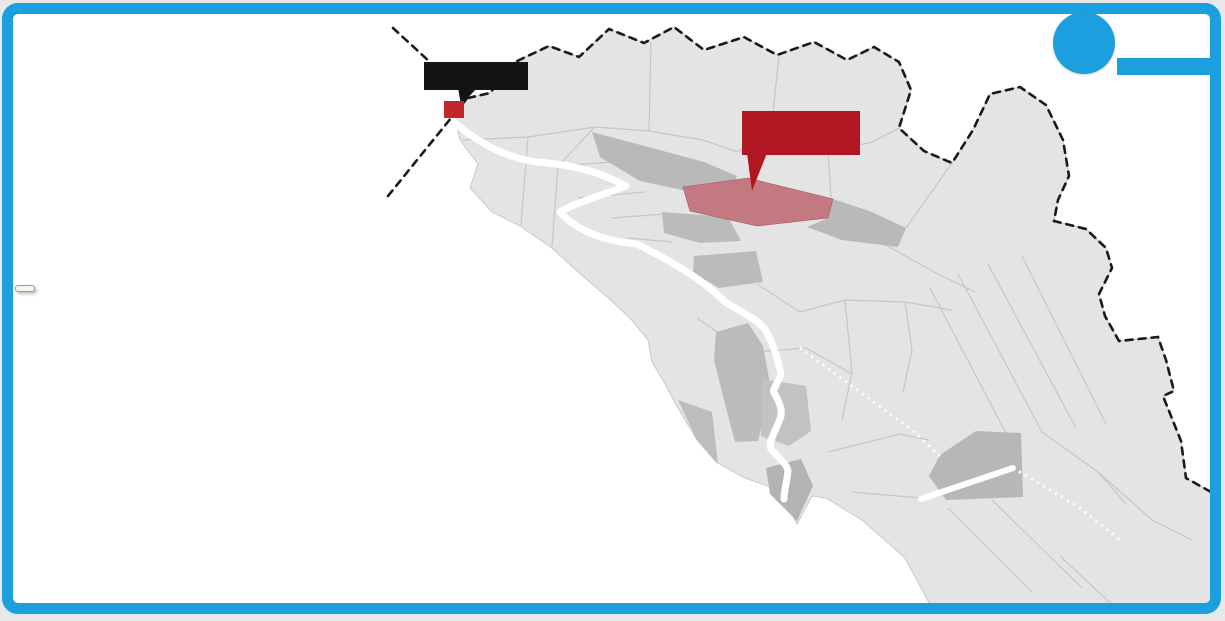  Describe the element at coordinates (789, 490) in the screenshot. I see `dark-district-khurmala` at that location.